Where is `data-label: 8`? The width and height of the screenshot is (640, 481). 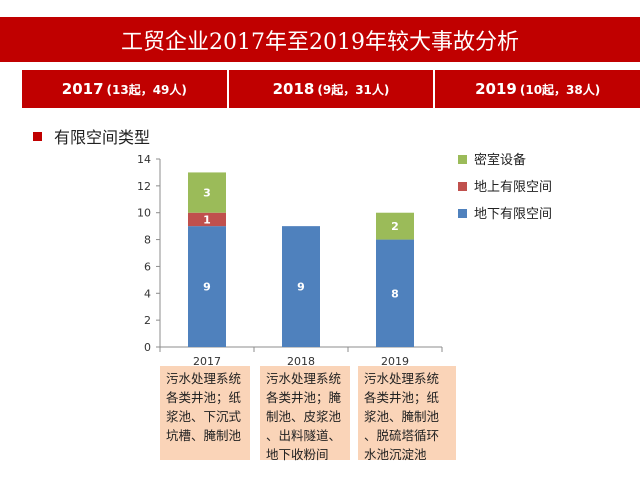
data-label: 8 is located at coordinates (395, 293).